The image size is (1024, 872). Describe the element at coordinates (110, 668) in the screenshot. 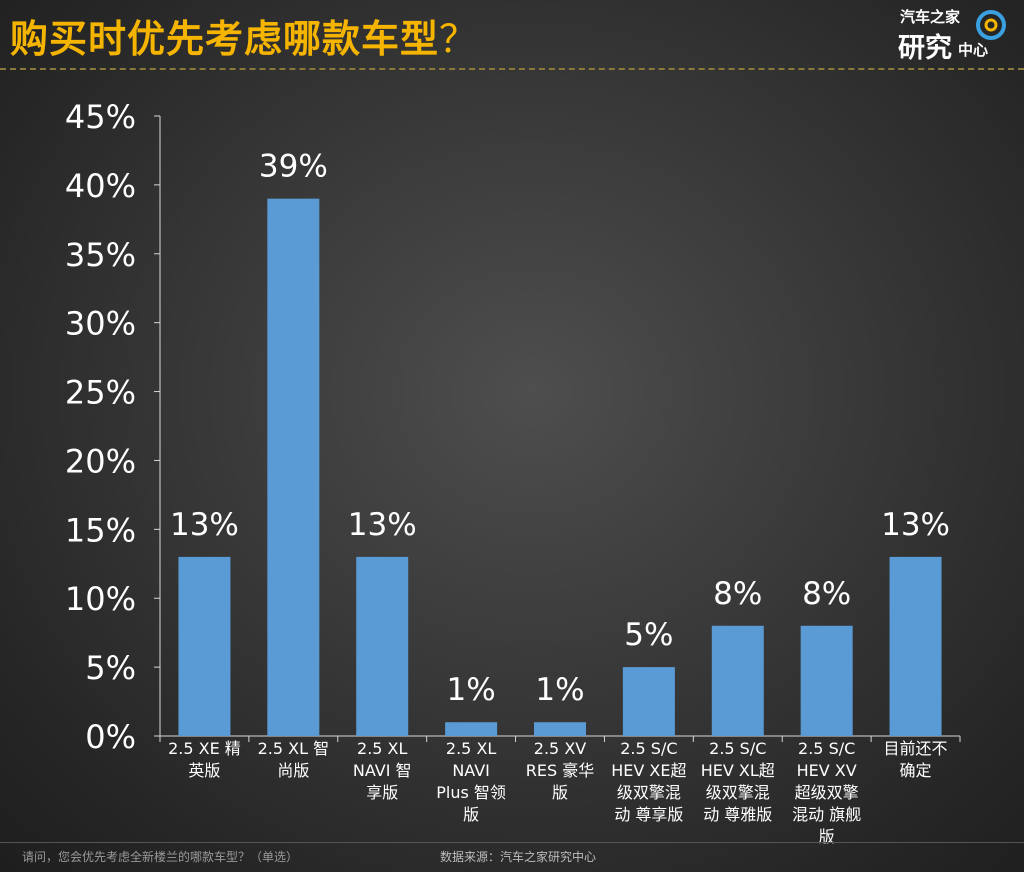

I see `y-tick-label: 5%` at that location.